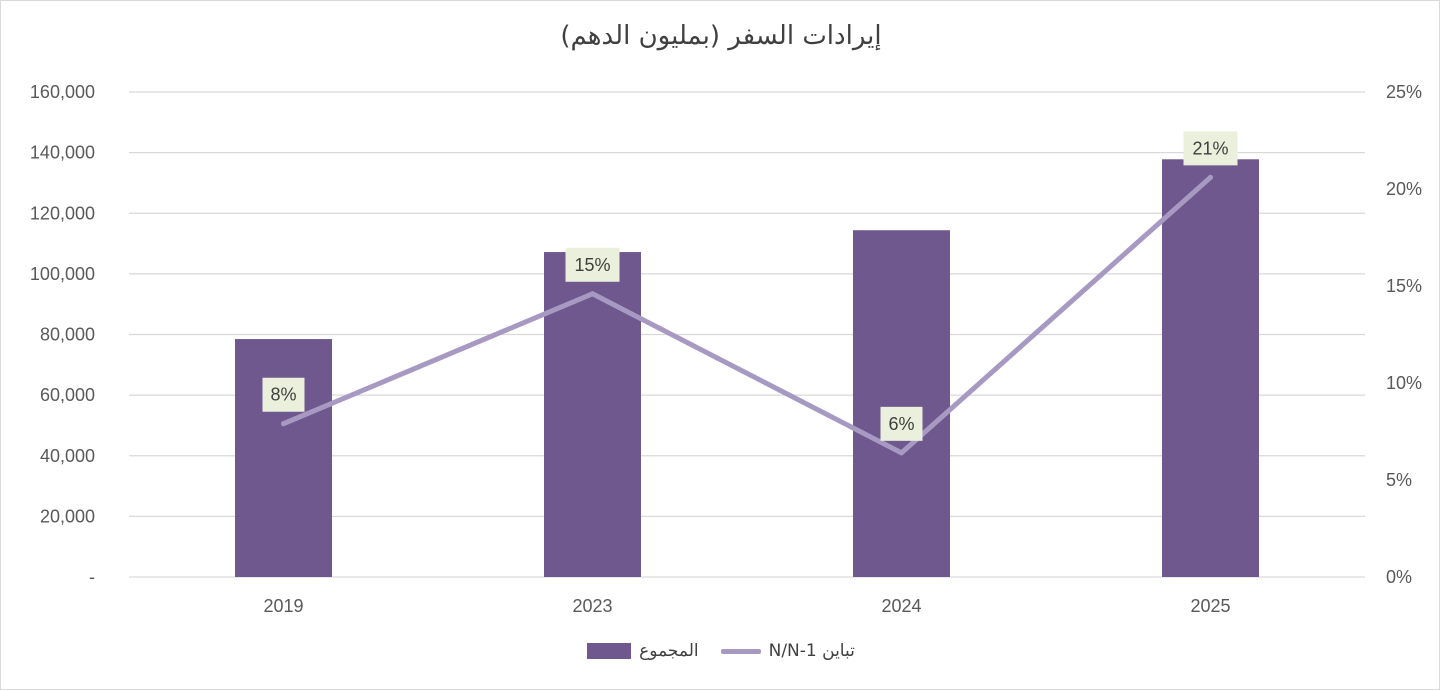 This screenshot has width=1440, height=691. I want to click on left-axis-tick-label: 20,000, so click(67, 516).